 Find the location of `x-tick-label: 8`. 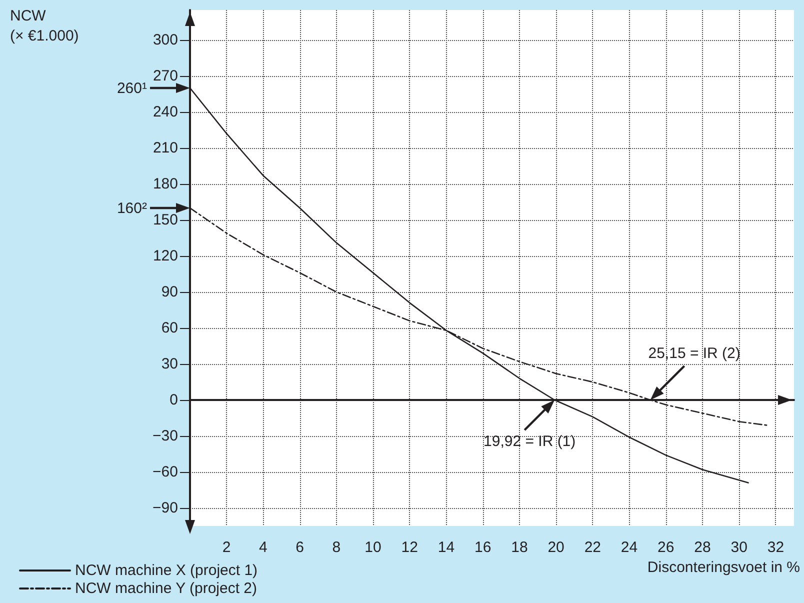

x-tick-label: 8 is located at coordinates (336, 547).